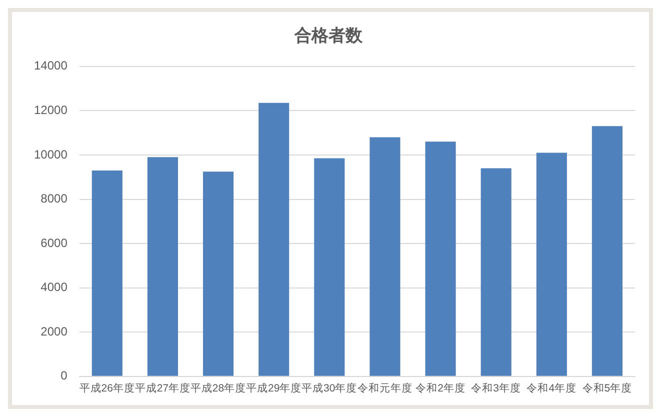  I want to click on y-tick-label: 0, so click(64, 375).